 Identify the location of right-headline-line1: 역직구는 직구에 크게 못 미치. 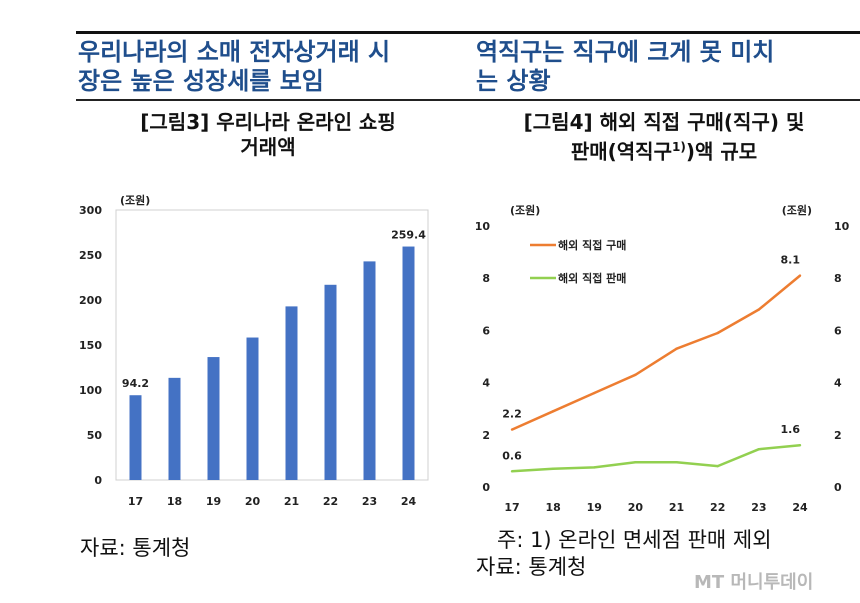
(625, 52).